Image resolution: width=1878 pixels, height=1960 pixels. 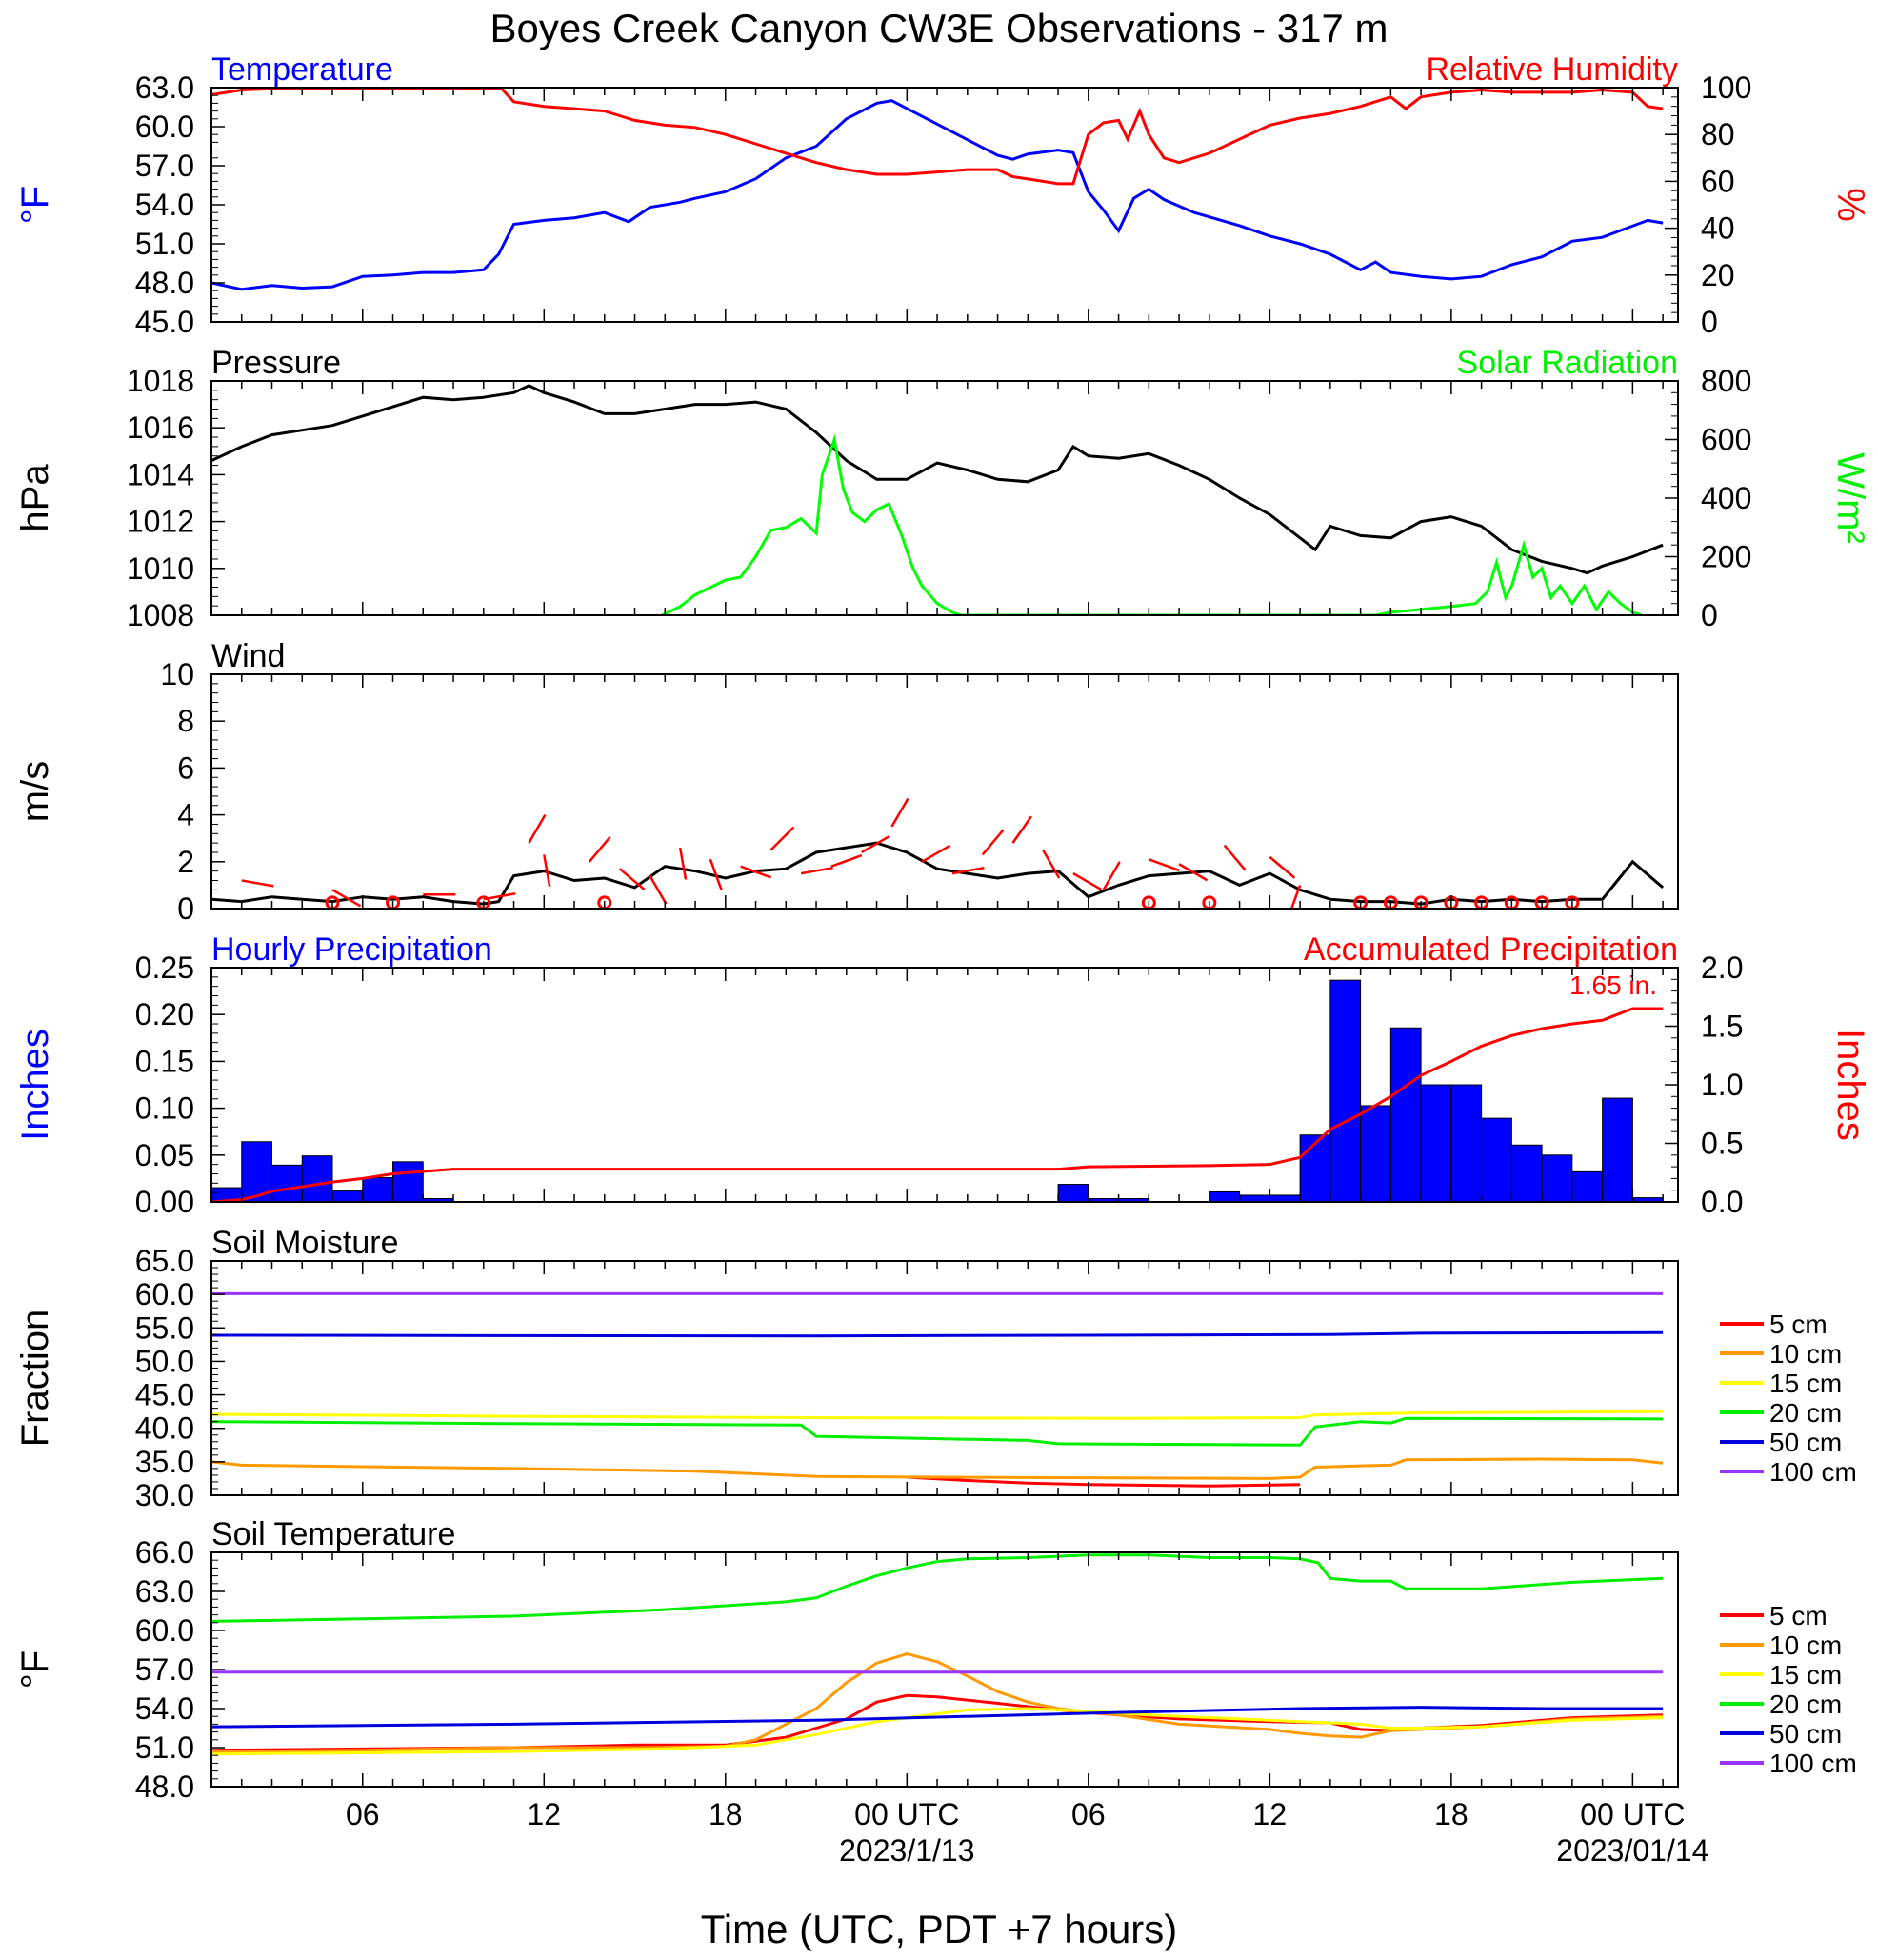 I want to click on y-tick-label-left: 35.0, so click(x=164, y=1462).